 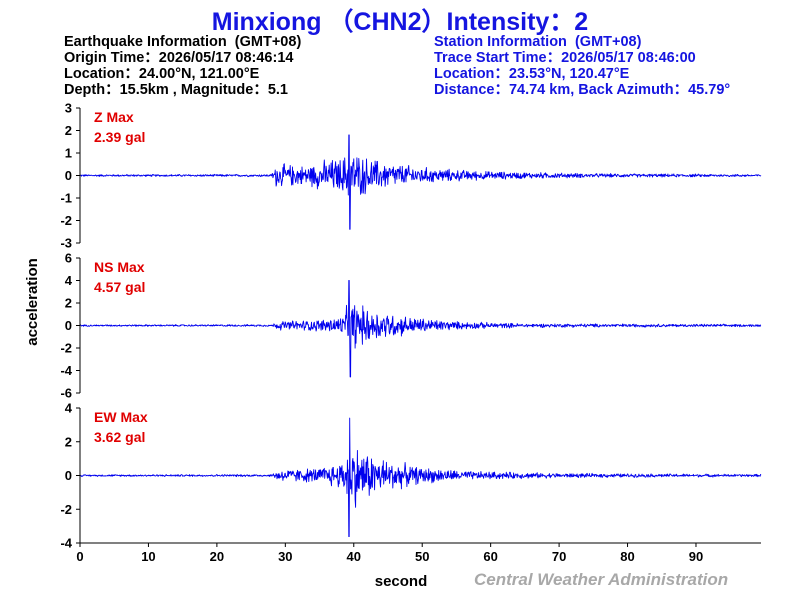 What do you see at coordinates (420, 329) in the screenshot?
I see `ns-waveform` at bounding box center [420, 329].